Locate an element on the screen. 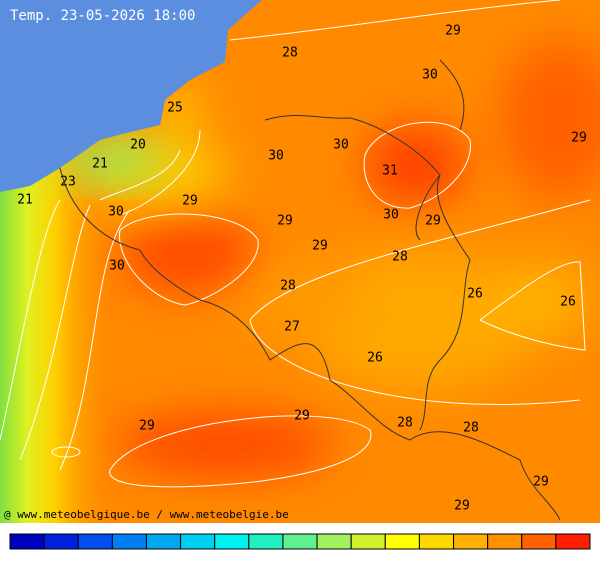 This screenshot has height=575, width=600. color-scale is located at coordinates (300, 541).